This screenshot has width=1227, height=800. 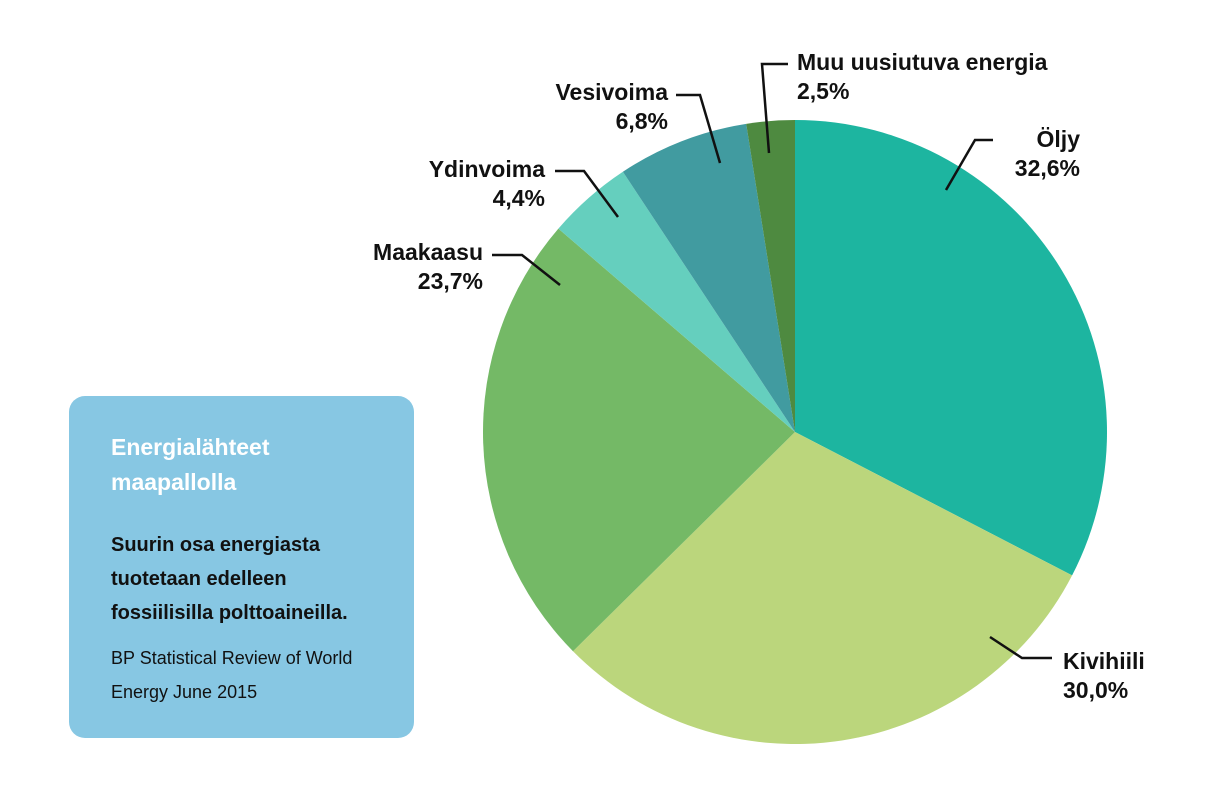 What do you see at coordinates (1104, 661) in the screenshot?
I see `slice-label-kivihiili: Kivihiili` at bounding box center [1104, 661].